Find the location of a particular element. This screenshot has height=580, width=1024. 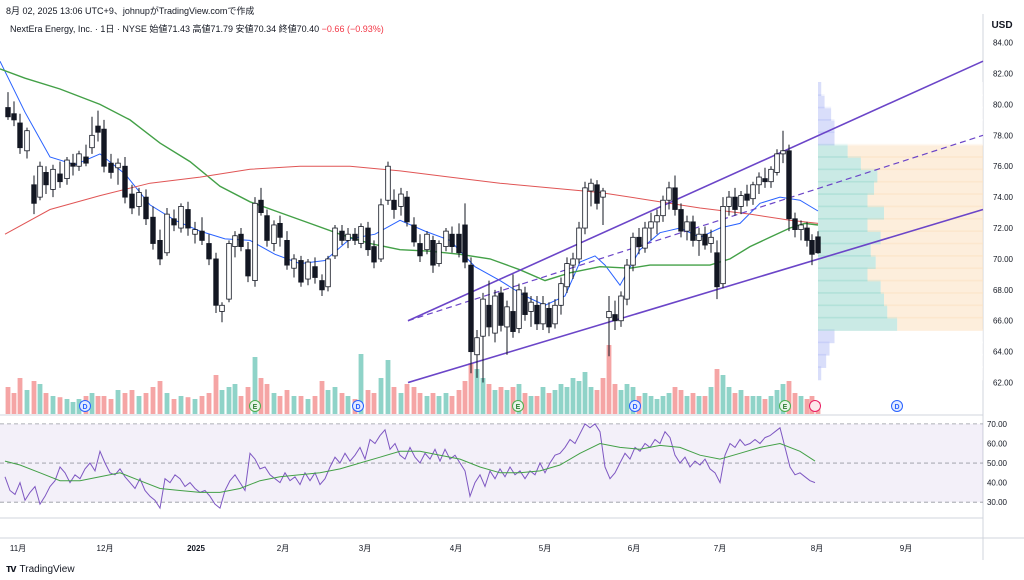

price-tick-label: 82.00 is located at coordinates (1003, 74).